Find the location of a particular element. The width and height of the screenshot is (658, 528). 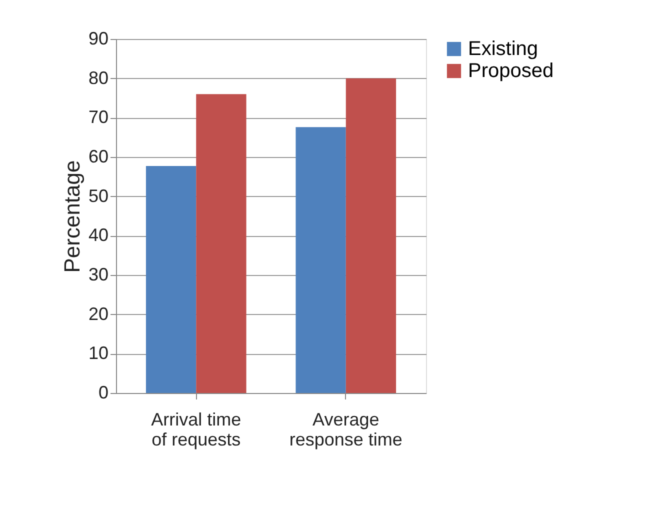

y-tick-label: 80 is located at coordinates (98, 78).